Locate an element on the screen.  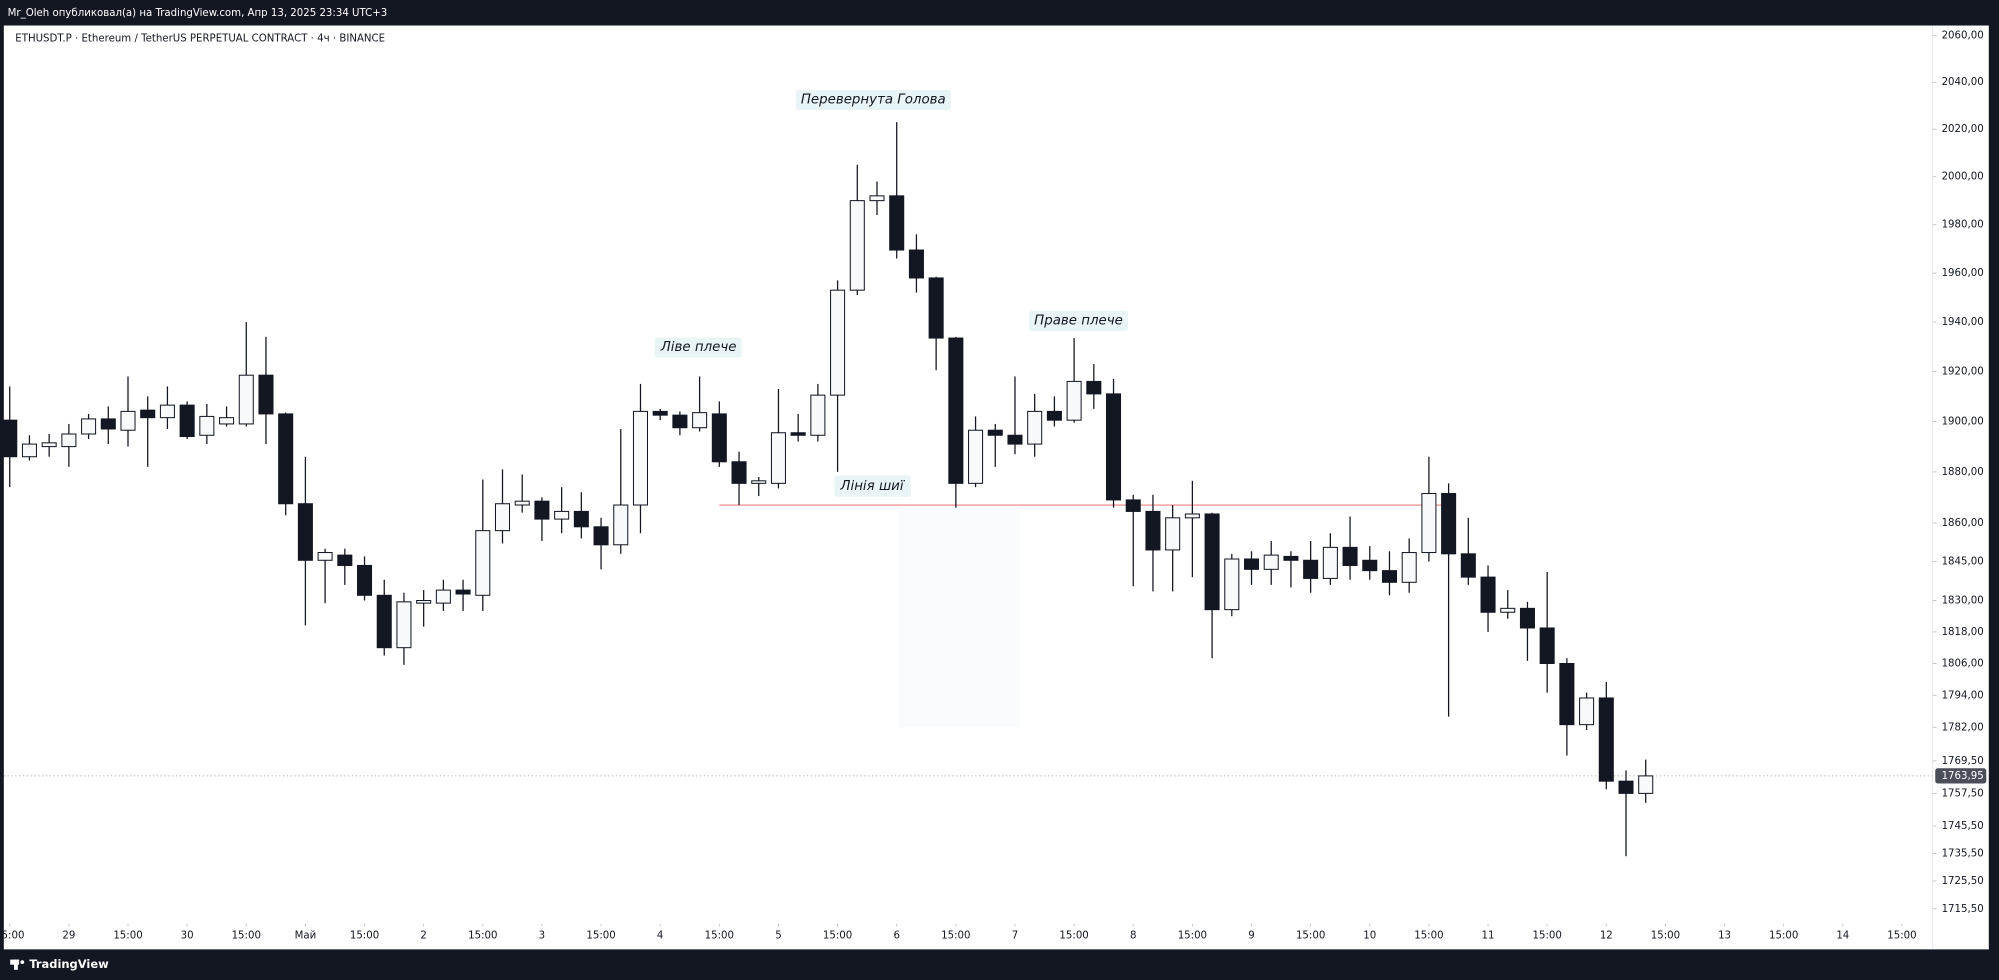
logo-dot is located at coordinates (22, 962).